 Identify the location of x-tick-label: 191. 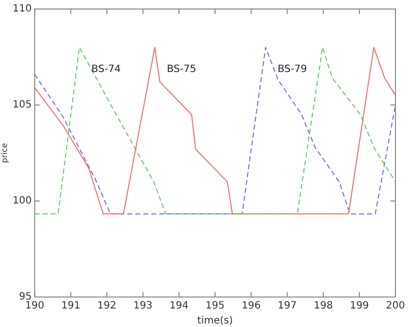
(70, 306).